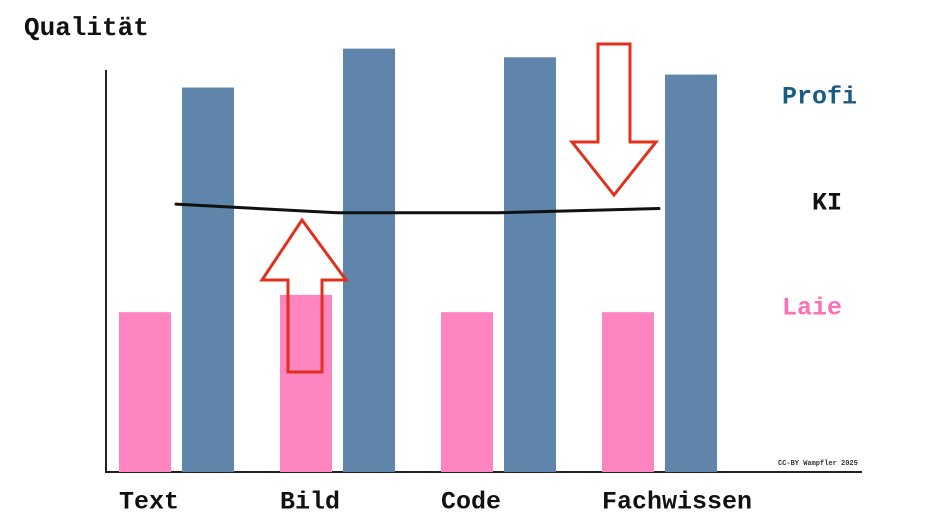  Describe the element at coordinates (310, 502) in the screenshot. I see `x-tick-label: Bild` at that location.